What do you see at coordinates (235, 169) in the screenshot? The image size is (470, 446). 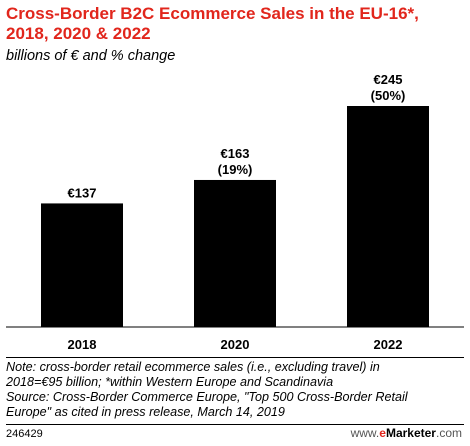 I see `bar-change-label: (19%)` at bounding box center [235, 169].